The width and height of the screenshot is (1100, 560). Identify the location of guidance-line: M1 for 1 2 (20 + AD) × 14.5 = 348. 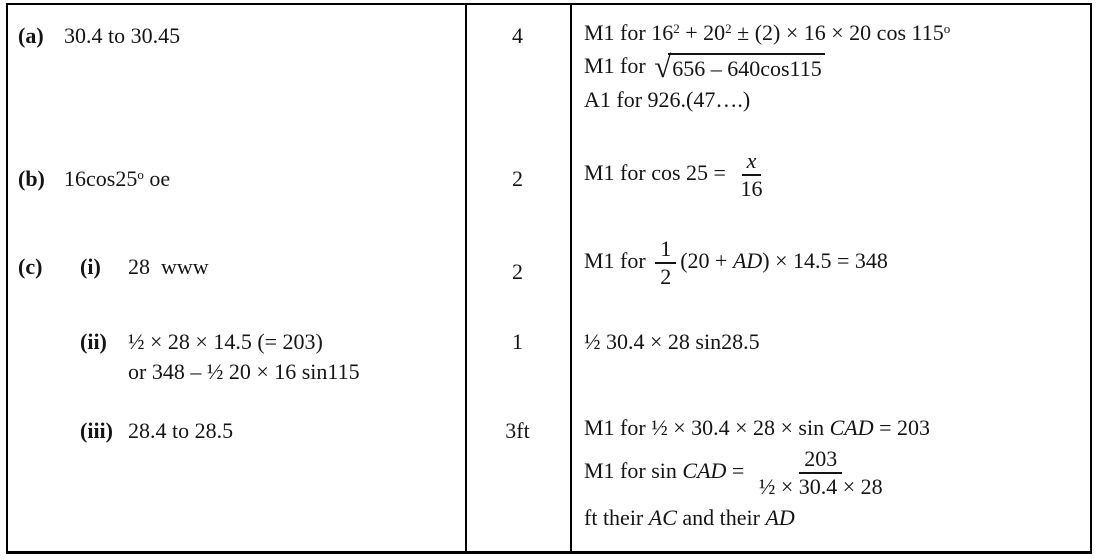
(736, 263).